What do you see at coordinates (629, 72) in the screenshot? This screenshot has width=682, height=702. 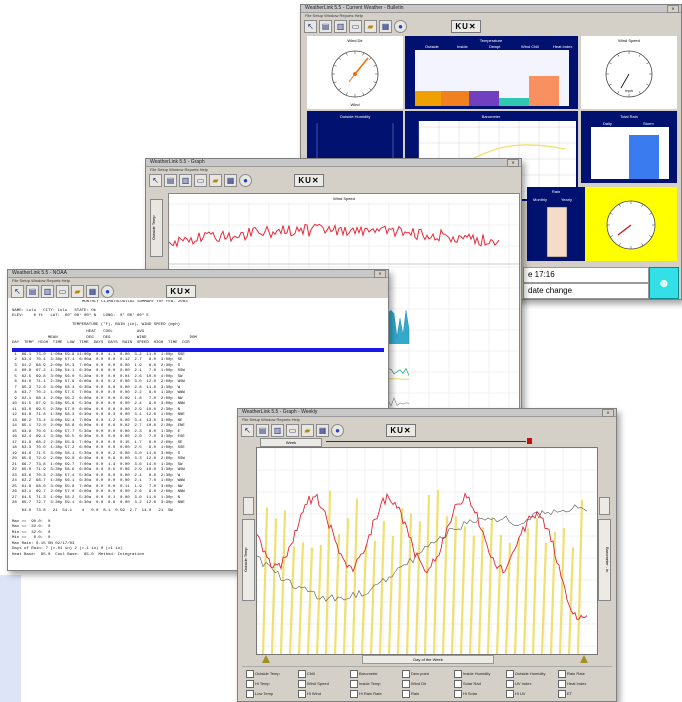 I see `wind-speed-panel: Wind Speed mph` at bounding box center [629, 72].